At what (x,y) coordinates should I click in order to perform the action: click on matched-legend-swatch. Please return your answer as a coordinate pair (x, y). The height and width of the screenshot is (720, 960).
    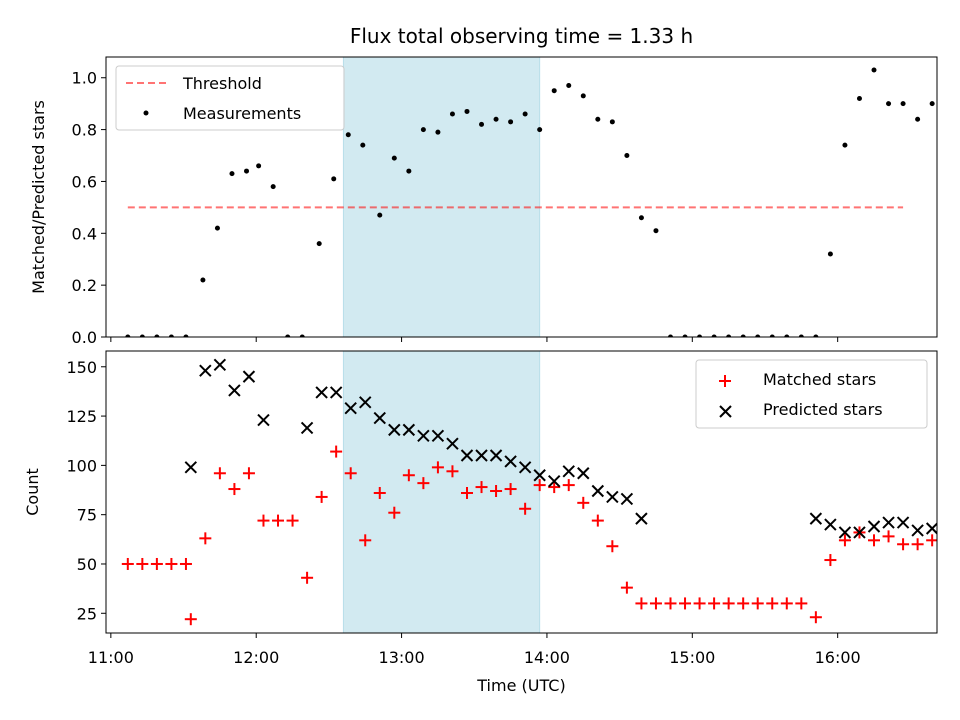
    Looking at the image, I should click on (725, 381).